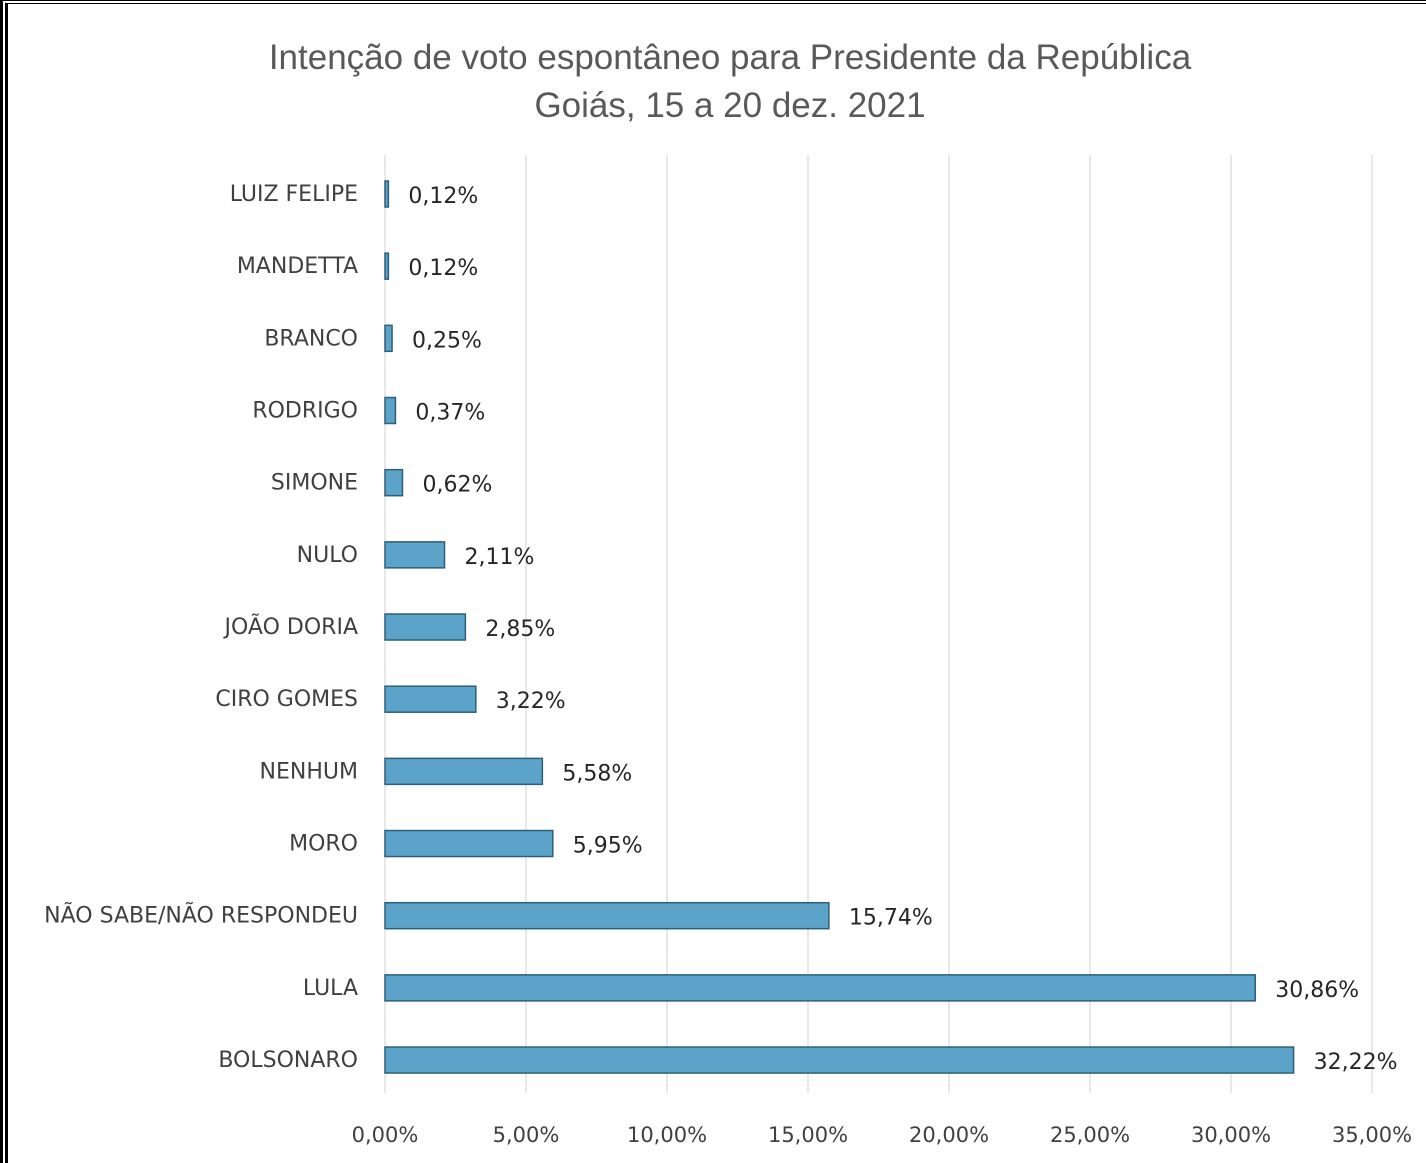  I want to click on category-label: MANDETTA, so click(297, 266).